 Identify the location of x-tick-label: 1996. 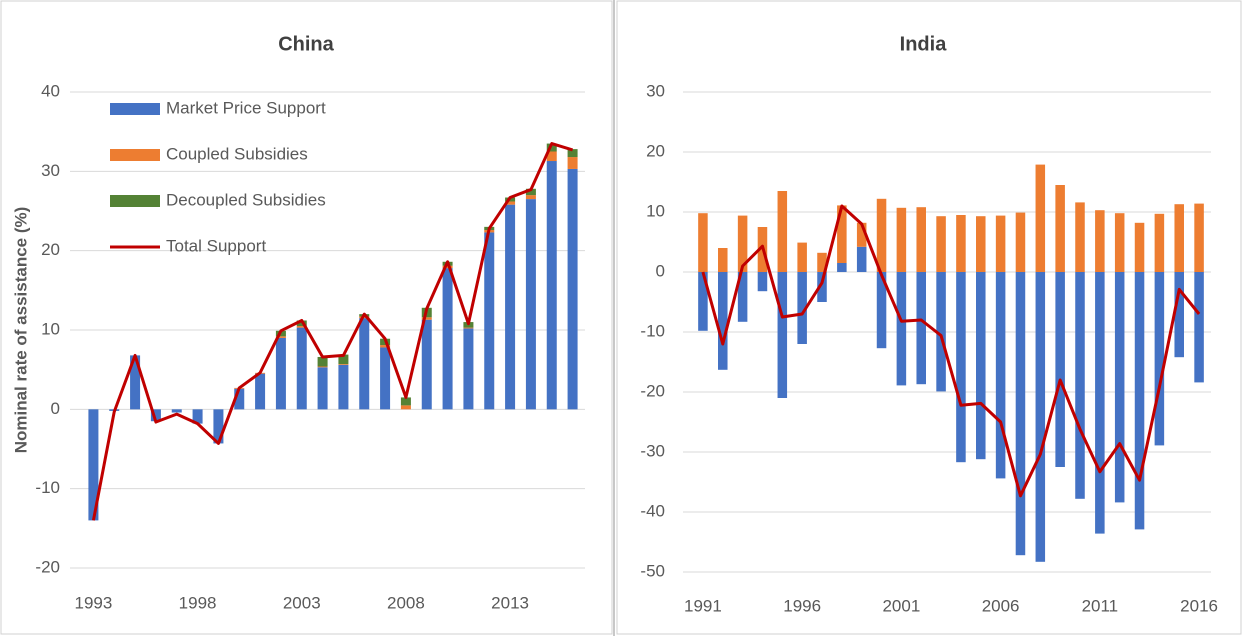
(802, 605).